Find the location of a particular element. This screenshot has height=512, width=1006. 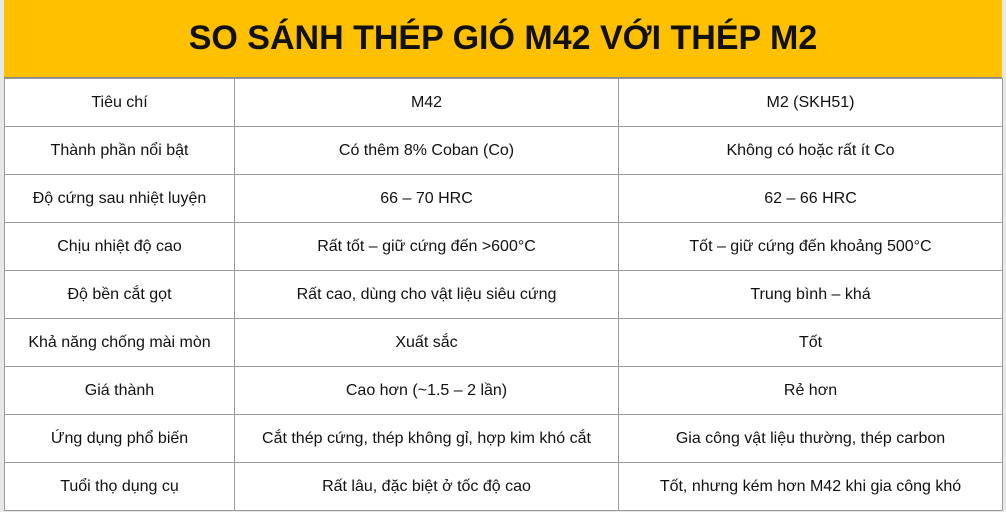

table-cell: Tốt, nhưng kém hơn M42 khi gia công khó is located at coordinates (810, 486).